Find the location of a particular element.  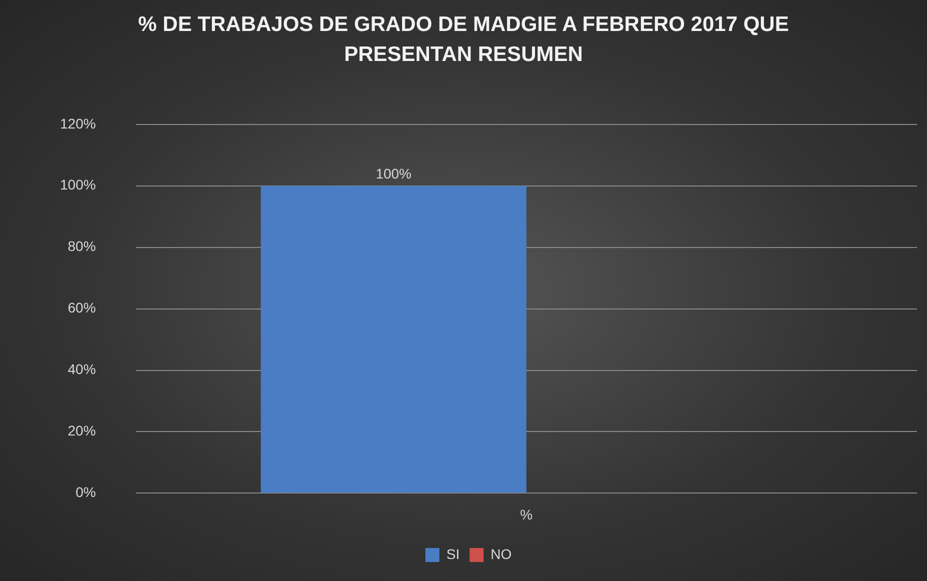

x-tick-label: % is located at coordinates (526, 514).